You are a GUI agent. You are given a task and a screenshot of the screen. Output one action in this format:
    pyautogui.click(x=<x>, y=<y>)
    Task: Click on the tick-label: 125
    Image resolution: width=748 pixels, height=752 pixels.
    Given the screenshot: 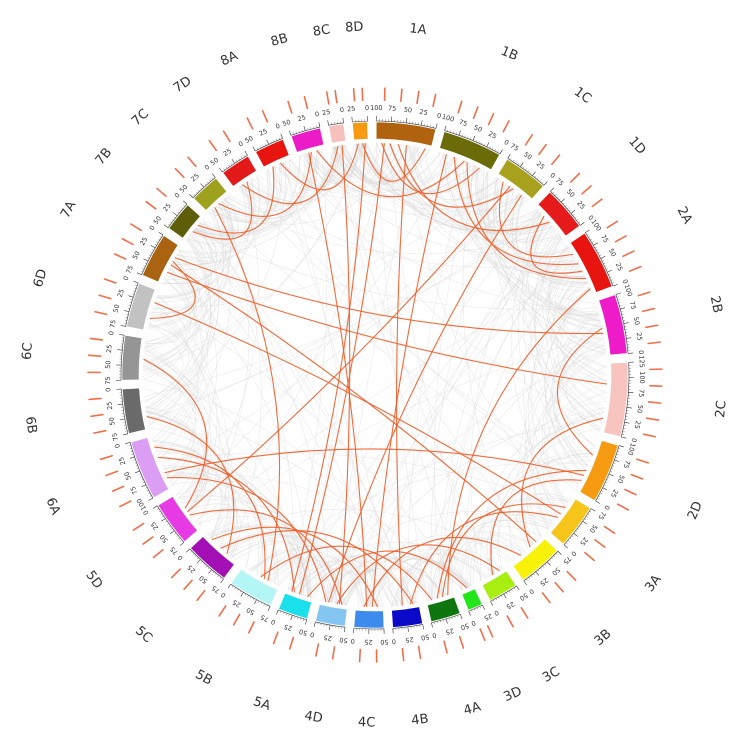 What is the action you would take?
    pyautogui.click(x=641, y=361)
    